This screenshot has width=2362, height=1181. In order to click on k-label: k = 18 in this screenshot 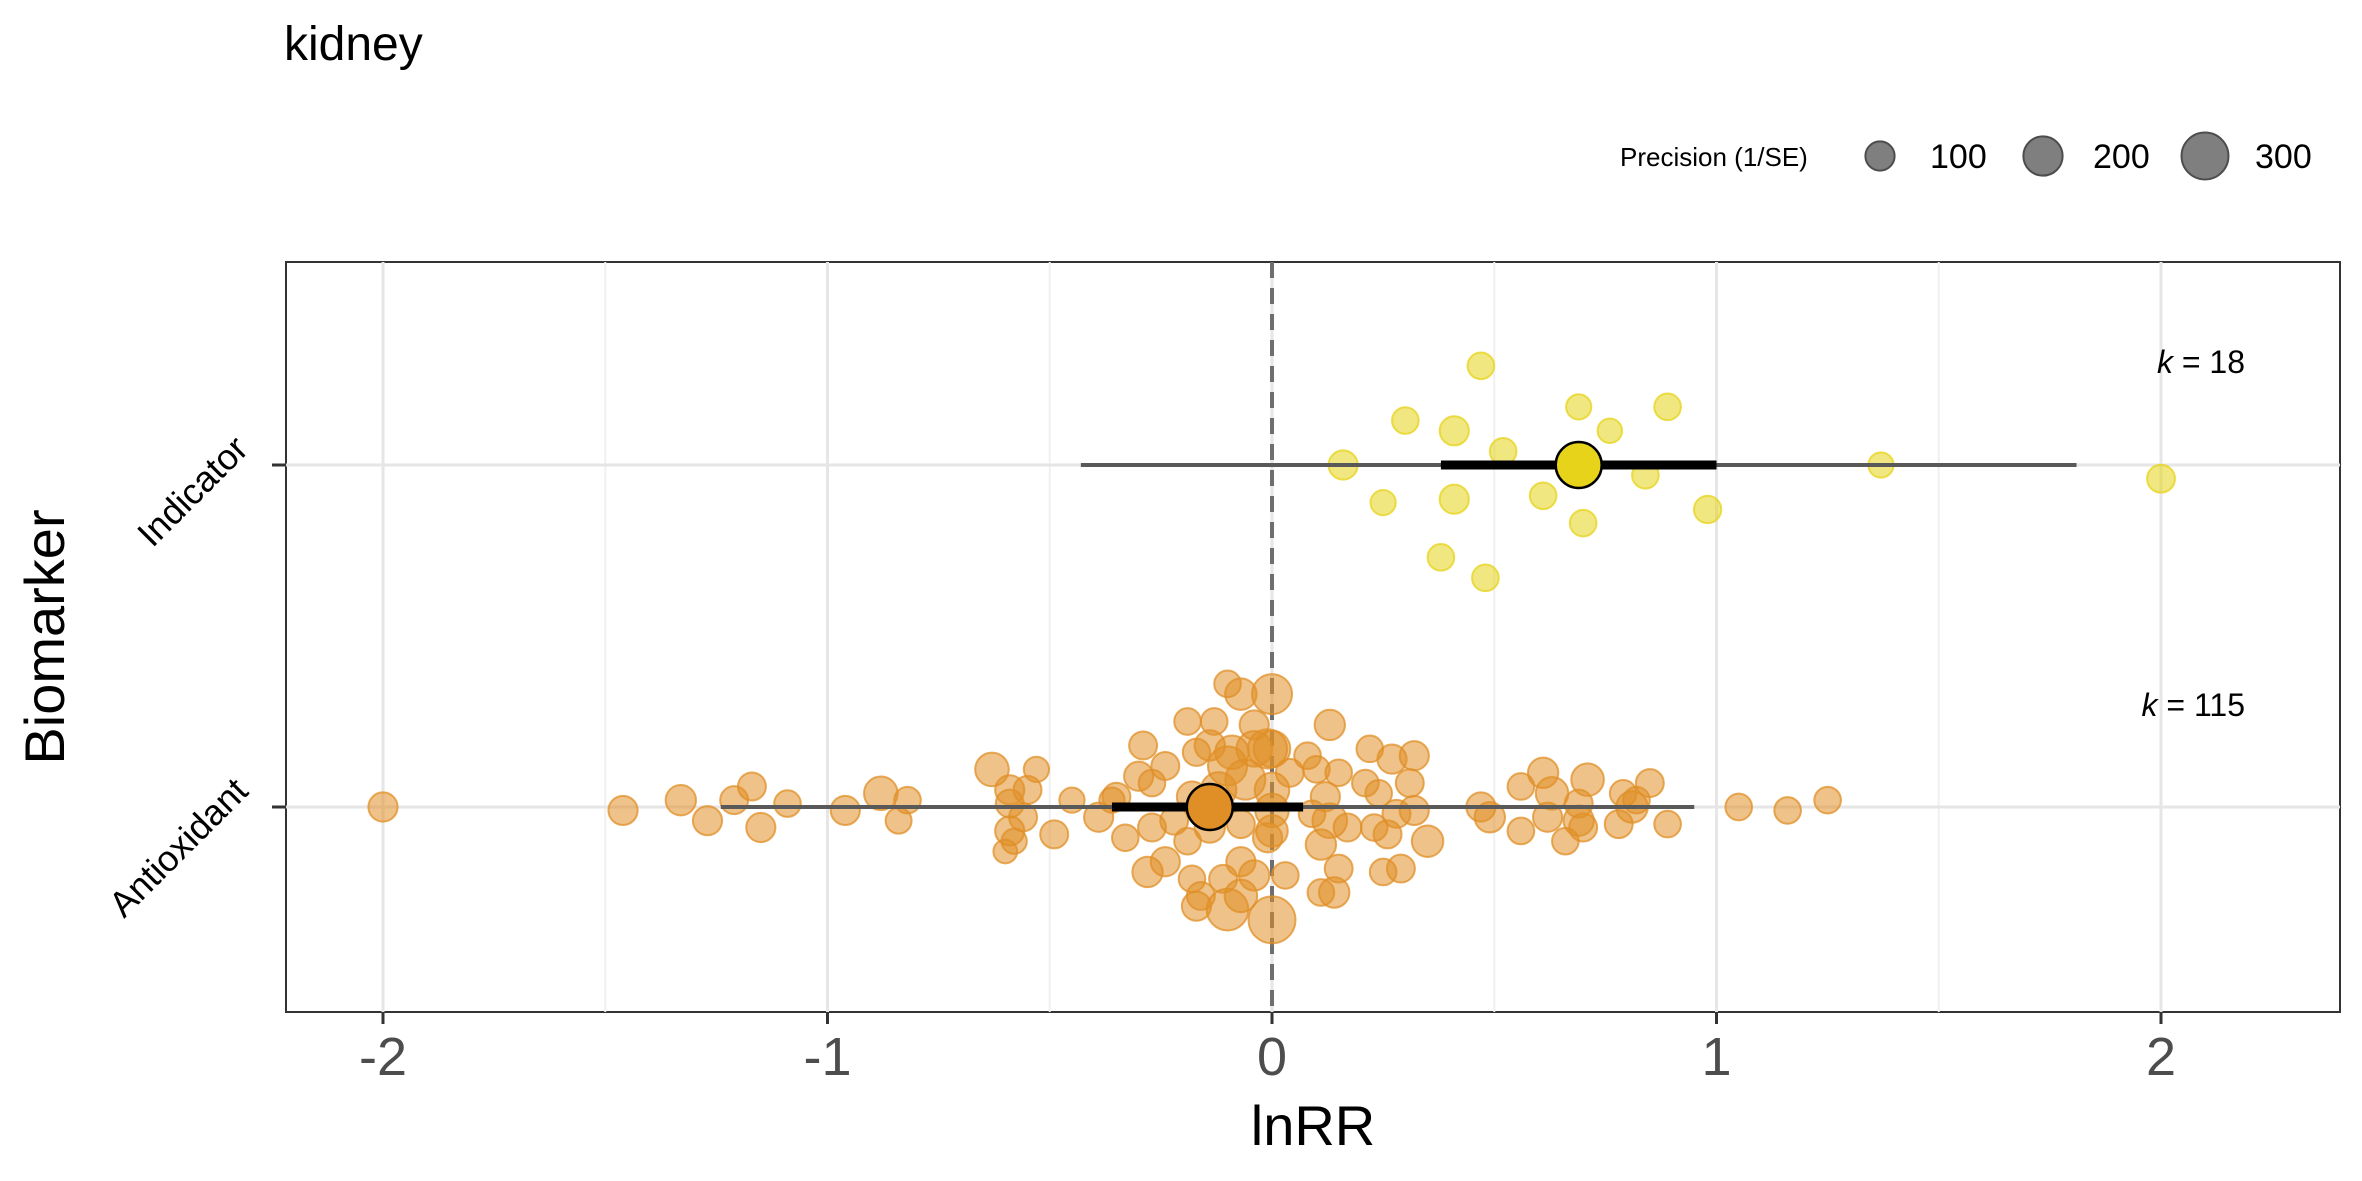, I will do `click(2201, 362)`.